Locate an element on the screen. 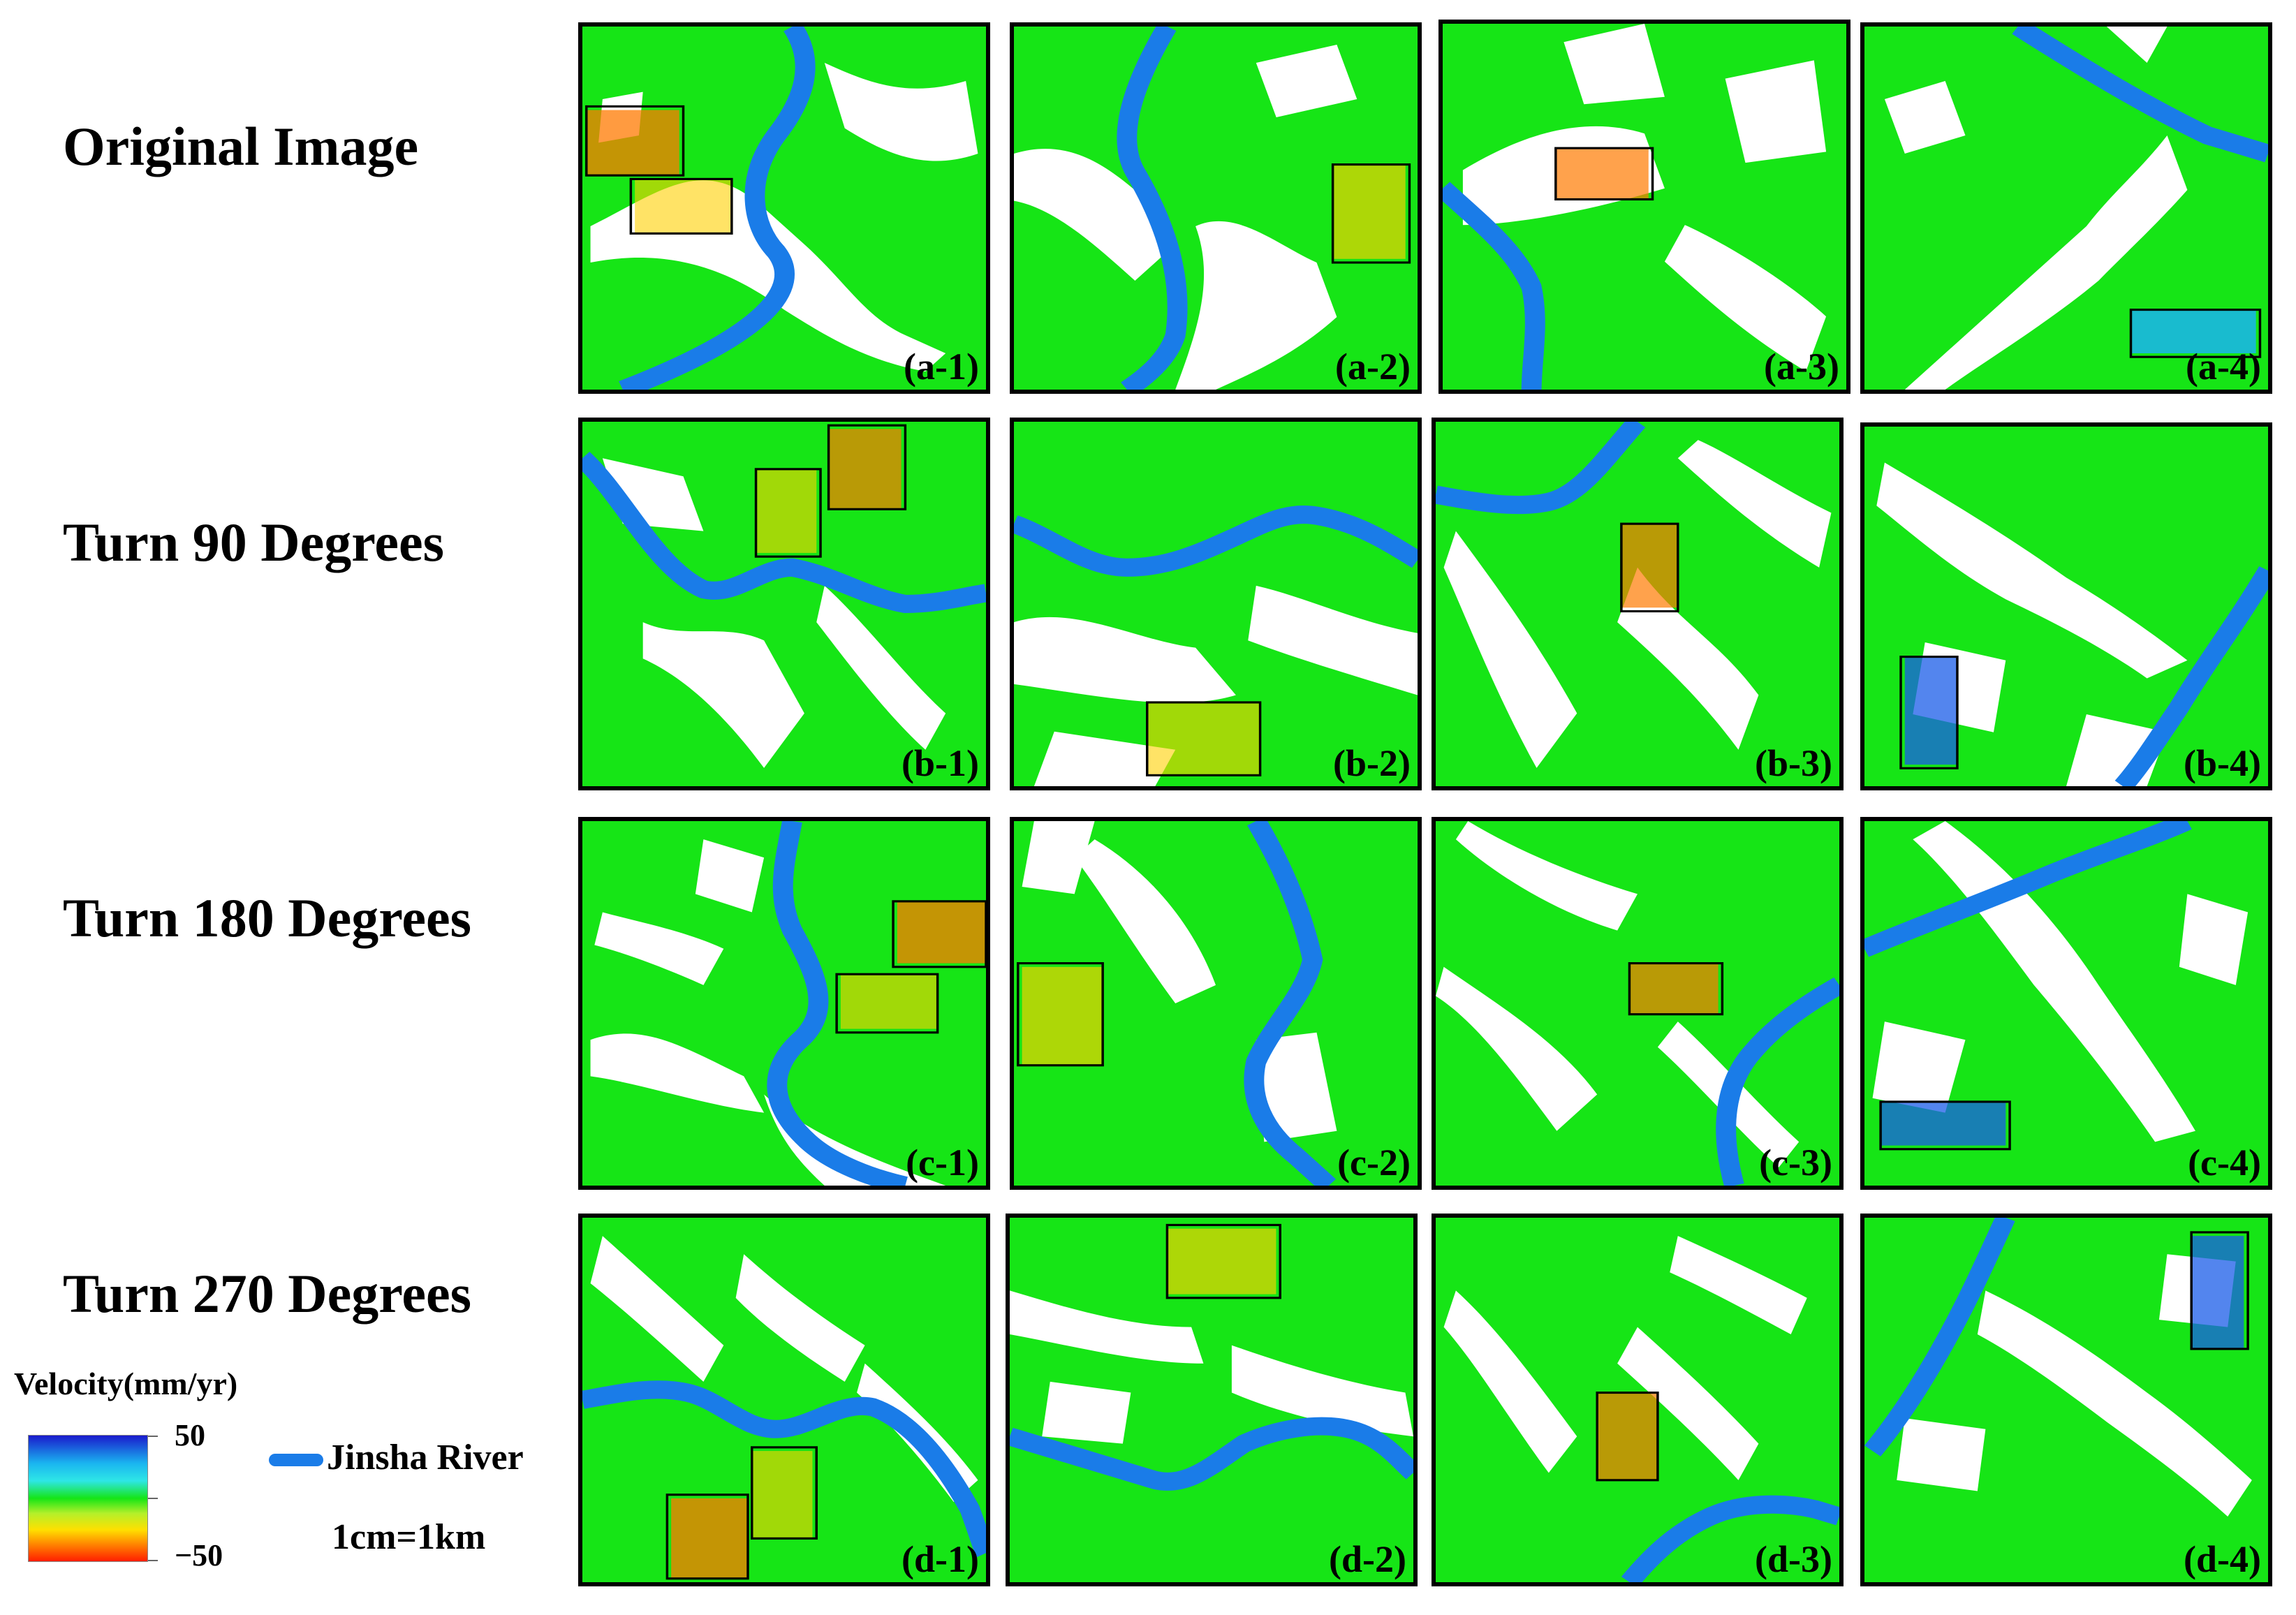 Image resolution: width=2296 pixels, height=1615 pixels. panel-a-4: (a-4) is located at coordinates (2066, 208).